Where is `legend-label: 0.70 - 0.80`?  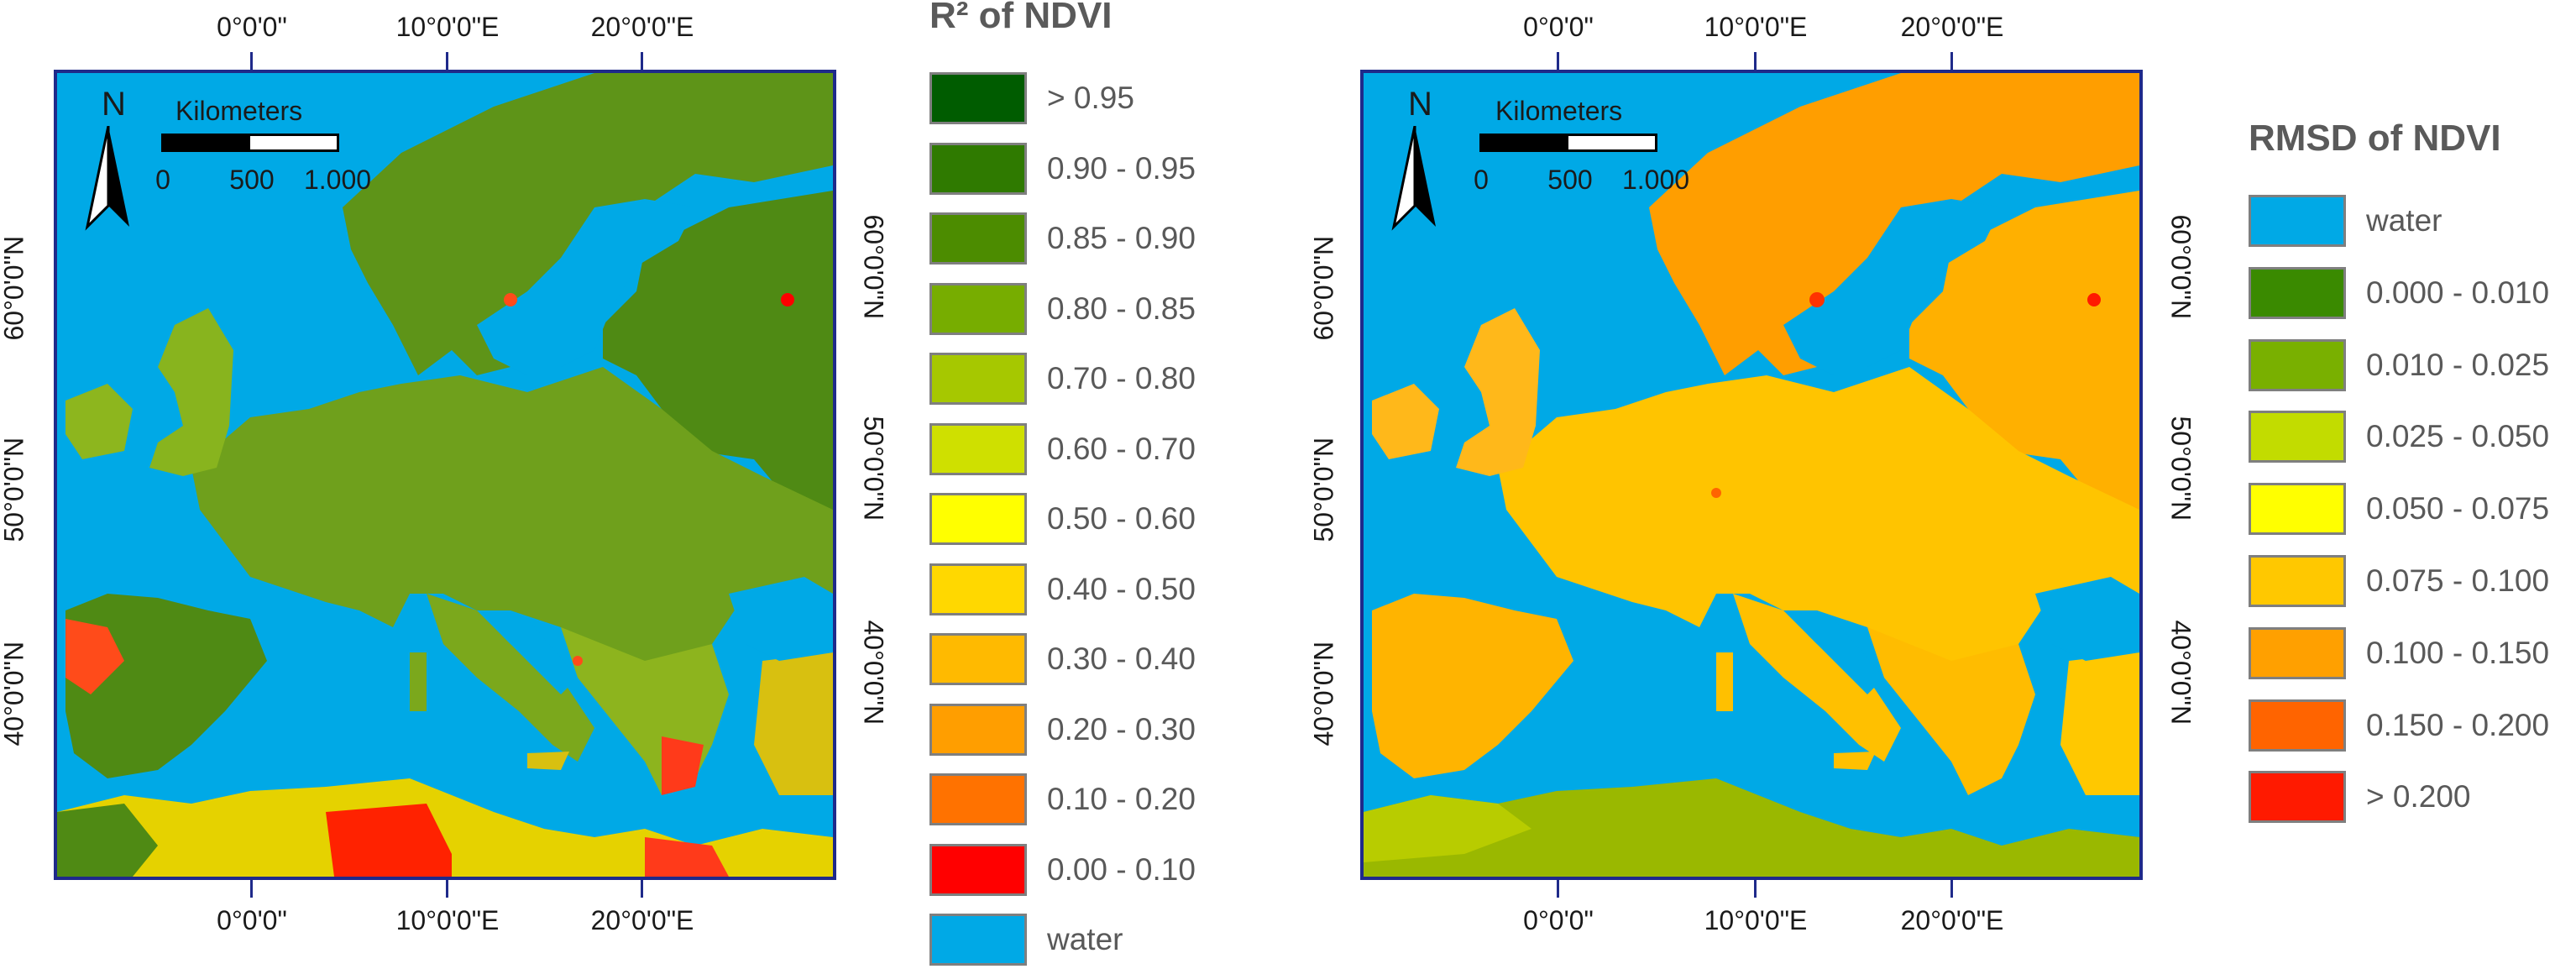 legend-label: 0.70 - 0.80 is located at coordinates (1121, 378).